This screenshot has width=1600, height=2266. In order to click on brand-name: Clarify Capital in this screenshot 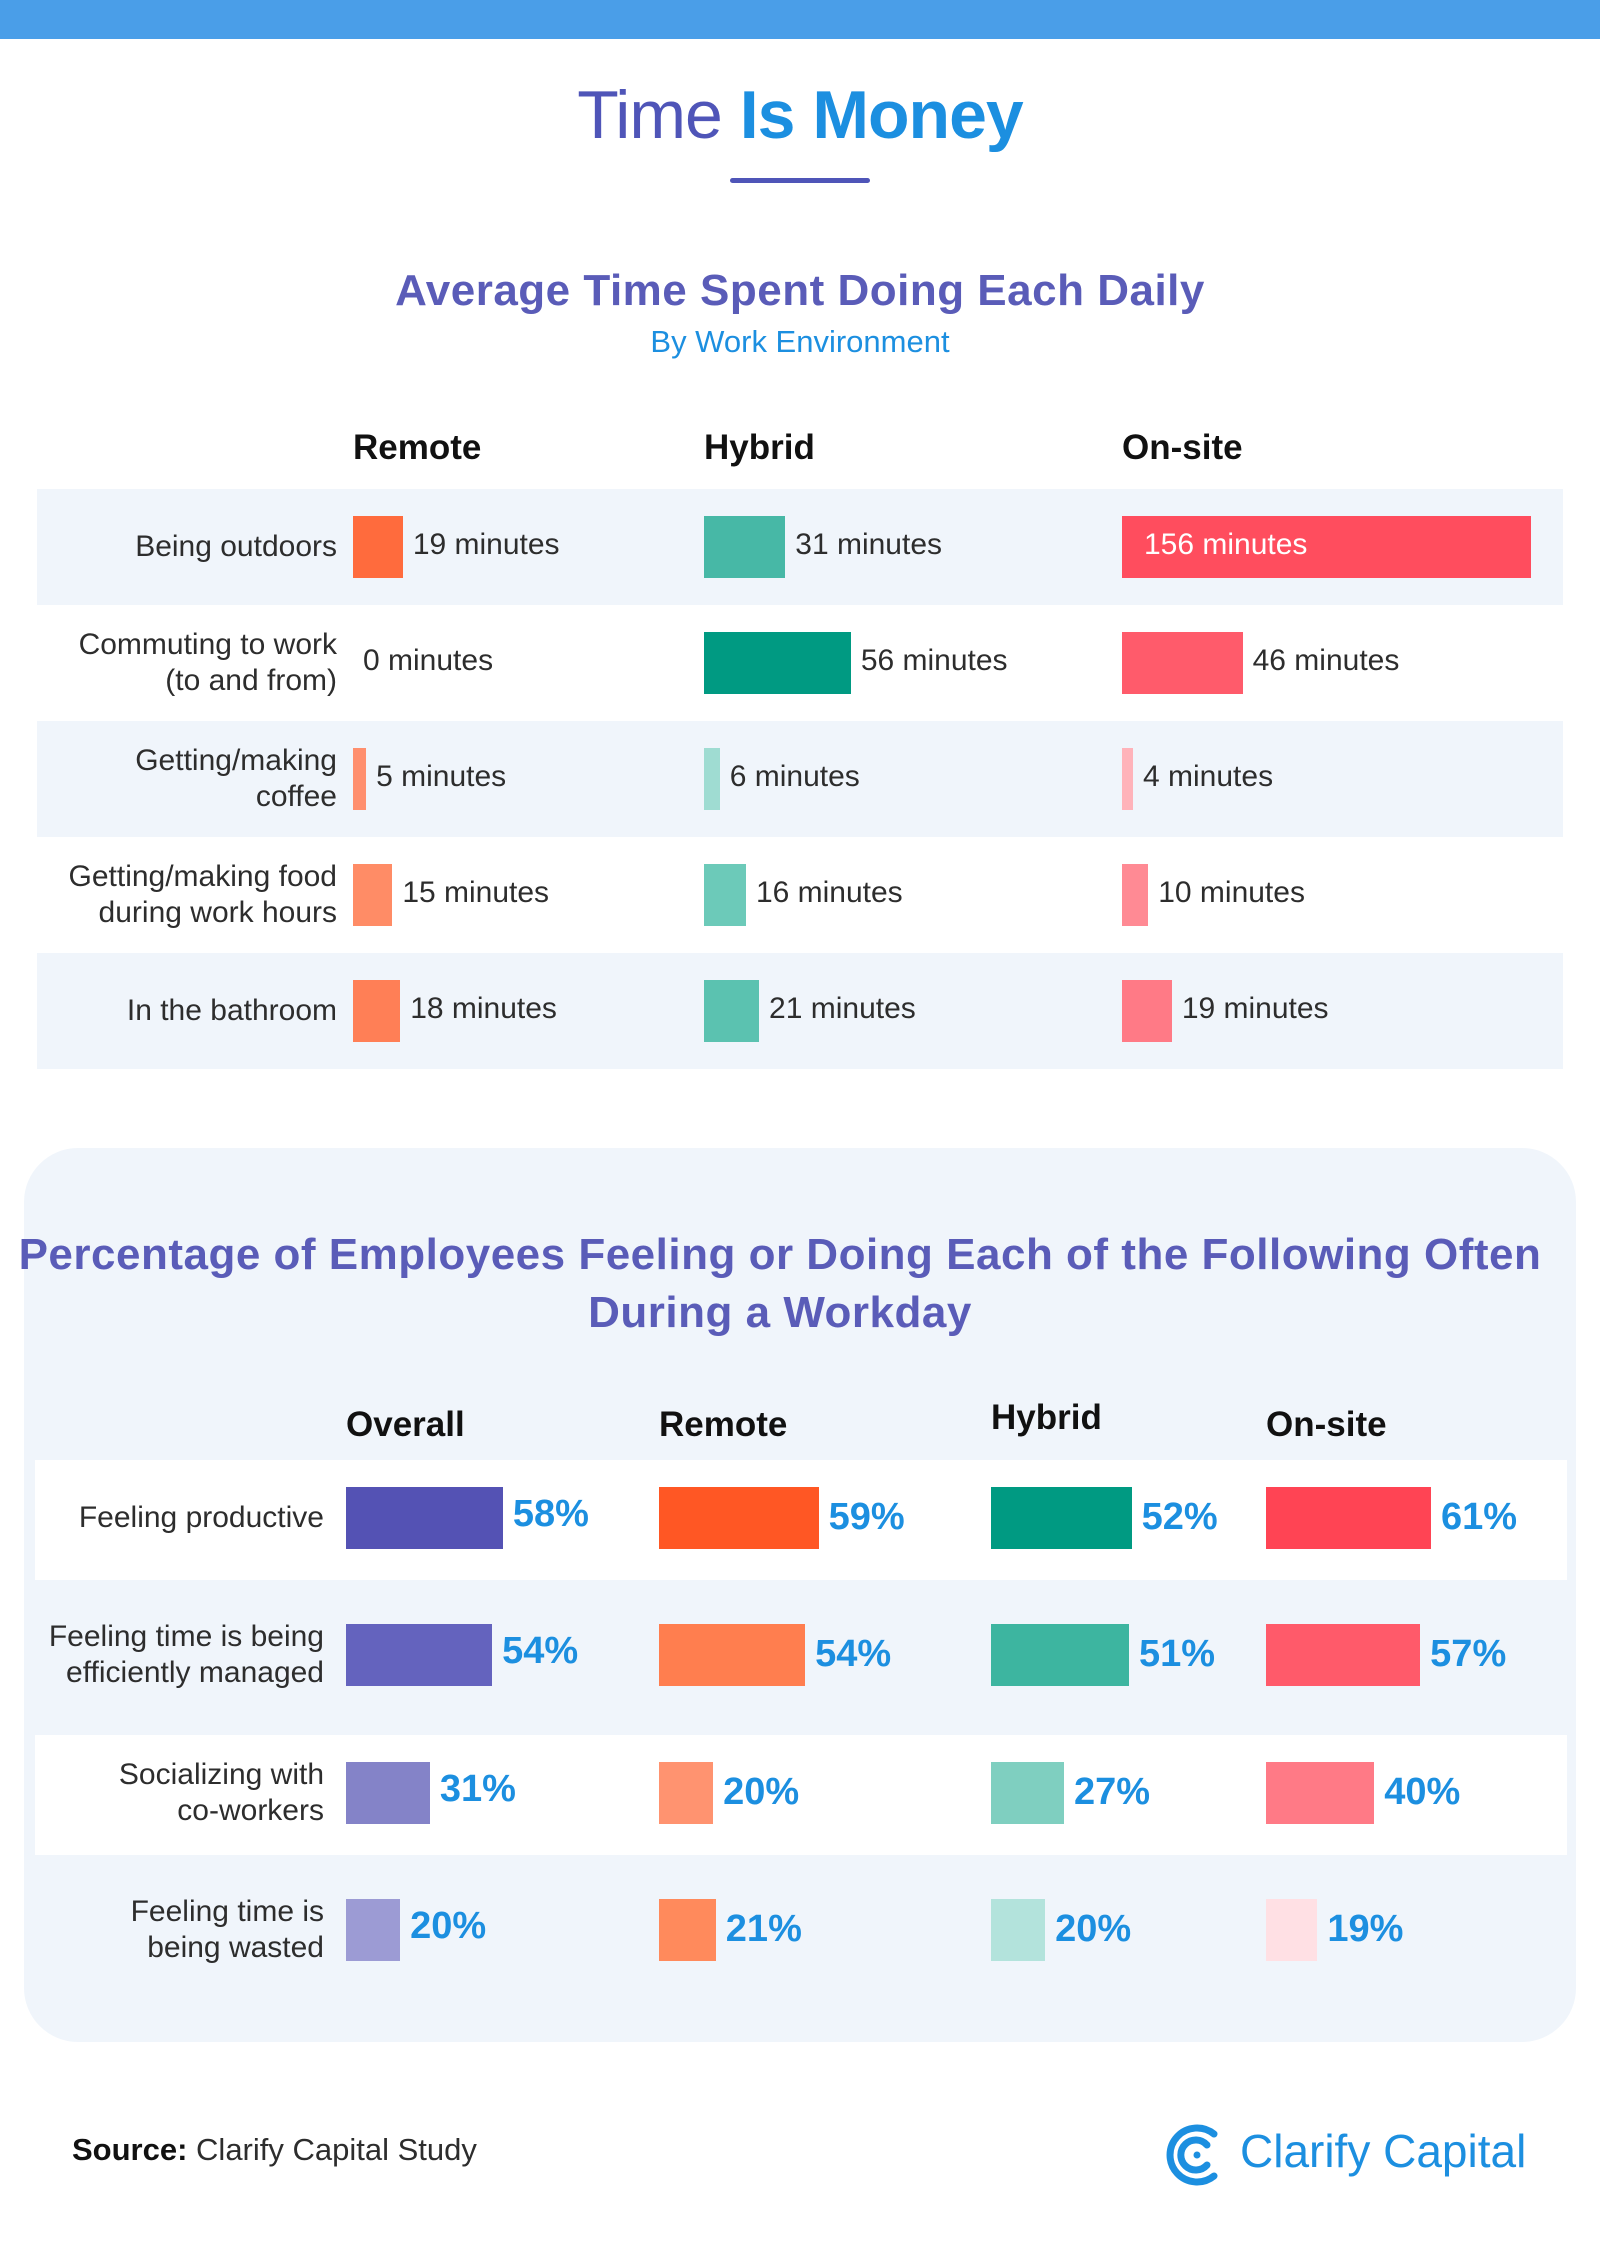, I will do `click(1383, 2151)`.